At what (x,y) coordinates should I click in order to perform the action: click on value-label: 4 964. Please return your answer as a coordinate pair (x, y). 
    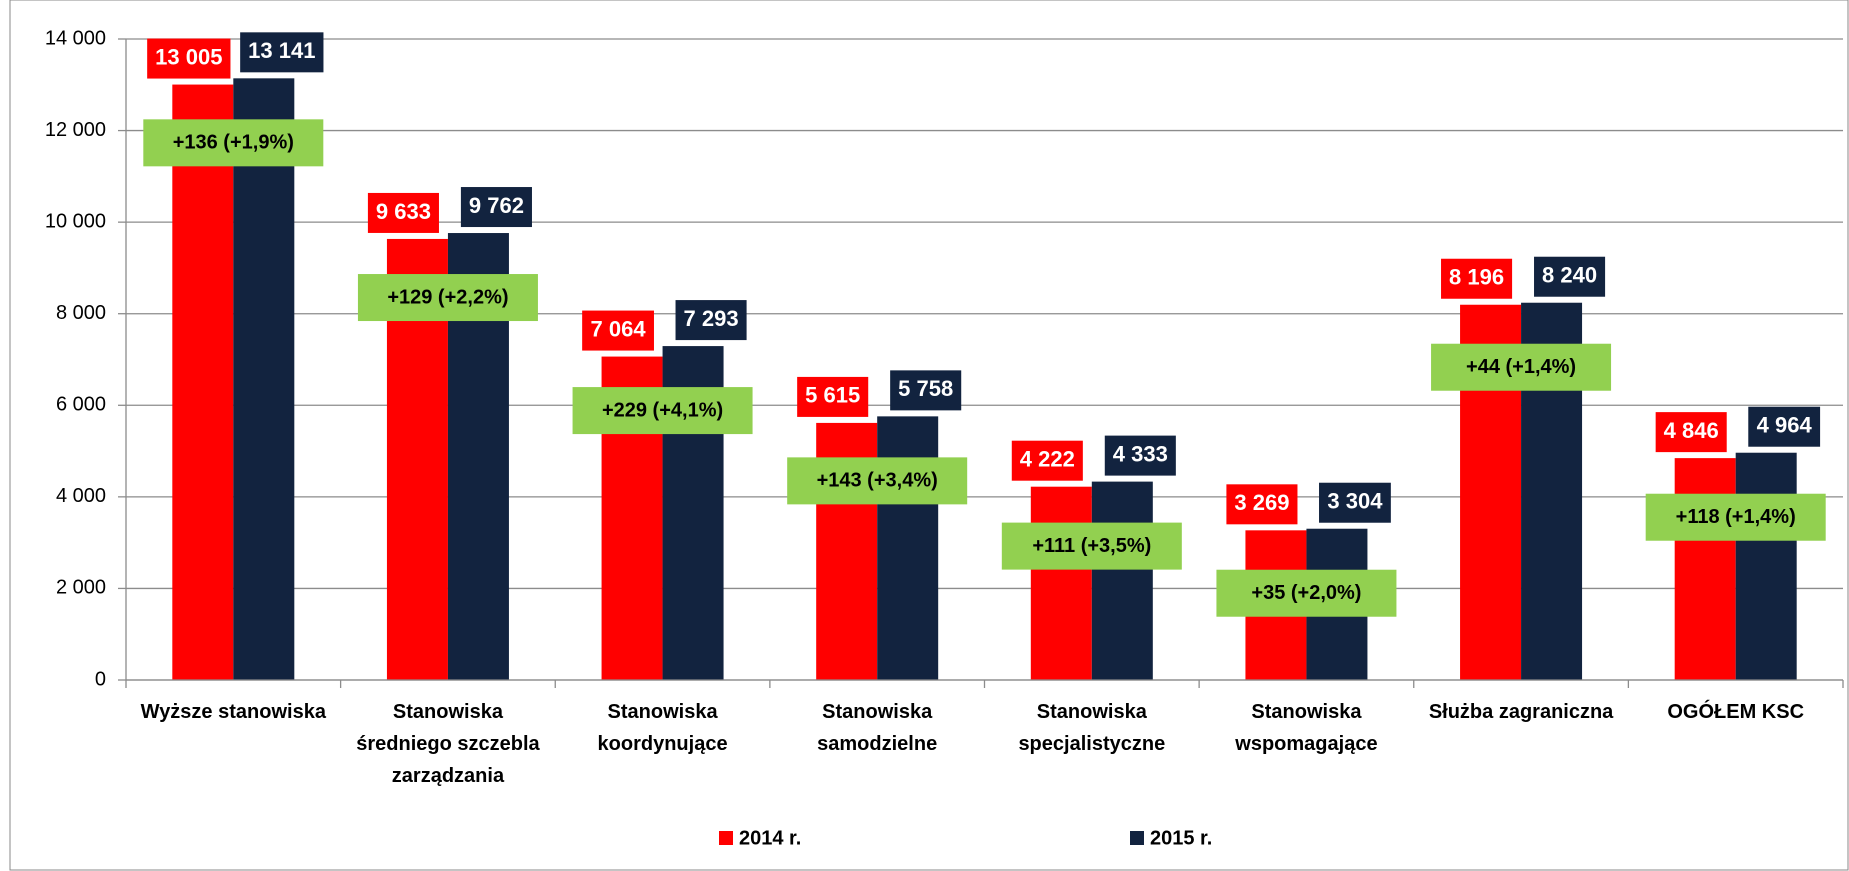
    Looking at the image, I should click on (1784, 426).